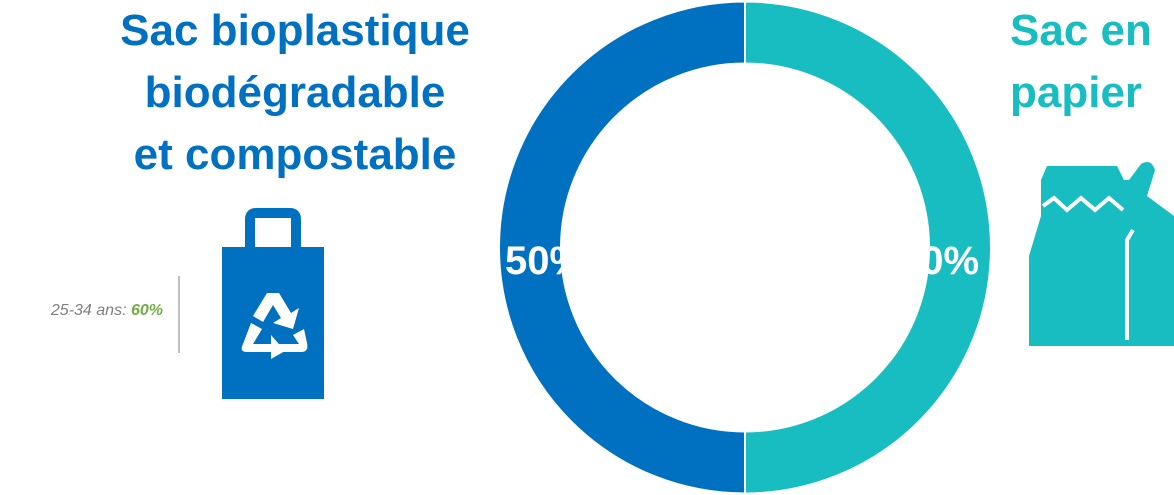  Describe the element at coordinates (1092, 62) in the screenshot. I see `right-title: Sac en papier` at that location.